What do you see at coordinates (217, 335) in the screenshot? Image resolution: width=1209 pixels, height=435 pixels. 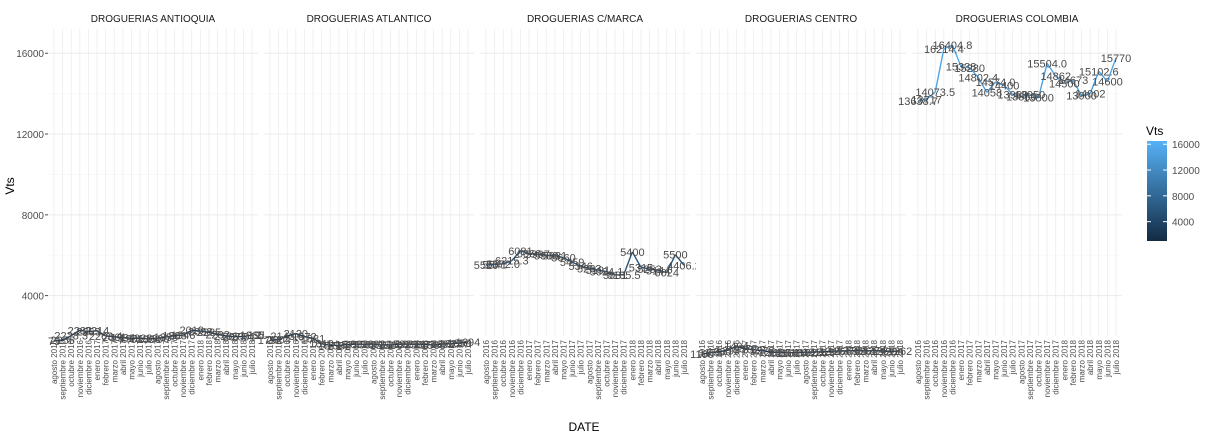 I see `data-label: 2232` at bounding box center [217, 335].